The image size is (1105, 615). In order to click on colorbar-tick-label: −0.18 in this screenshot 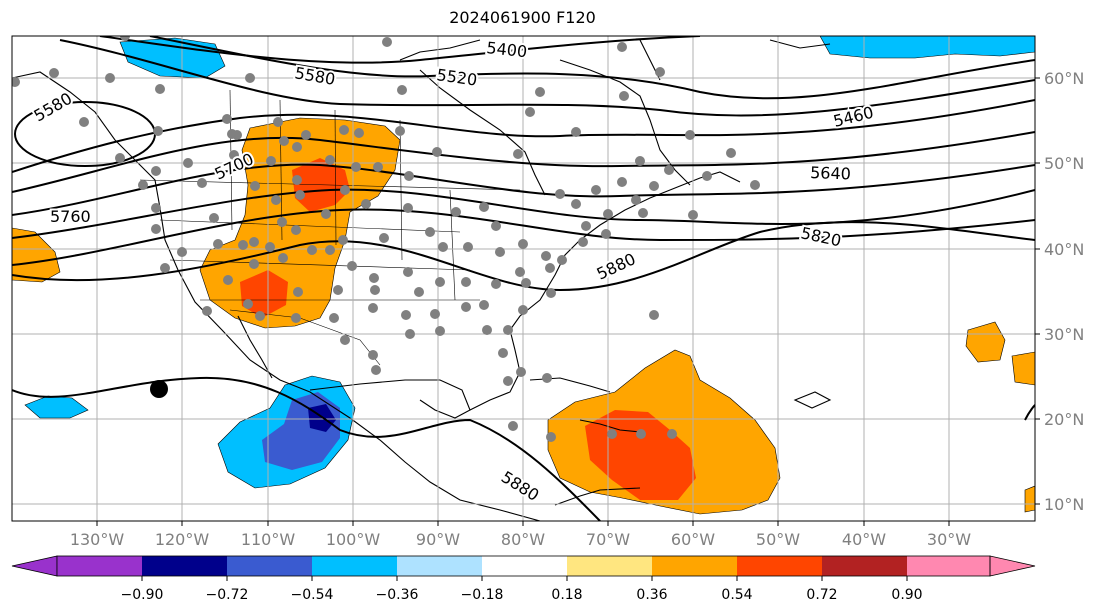, I will do `click(482, 595)`.